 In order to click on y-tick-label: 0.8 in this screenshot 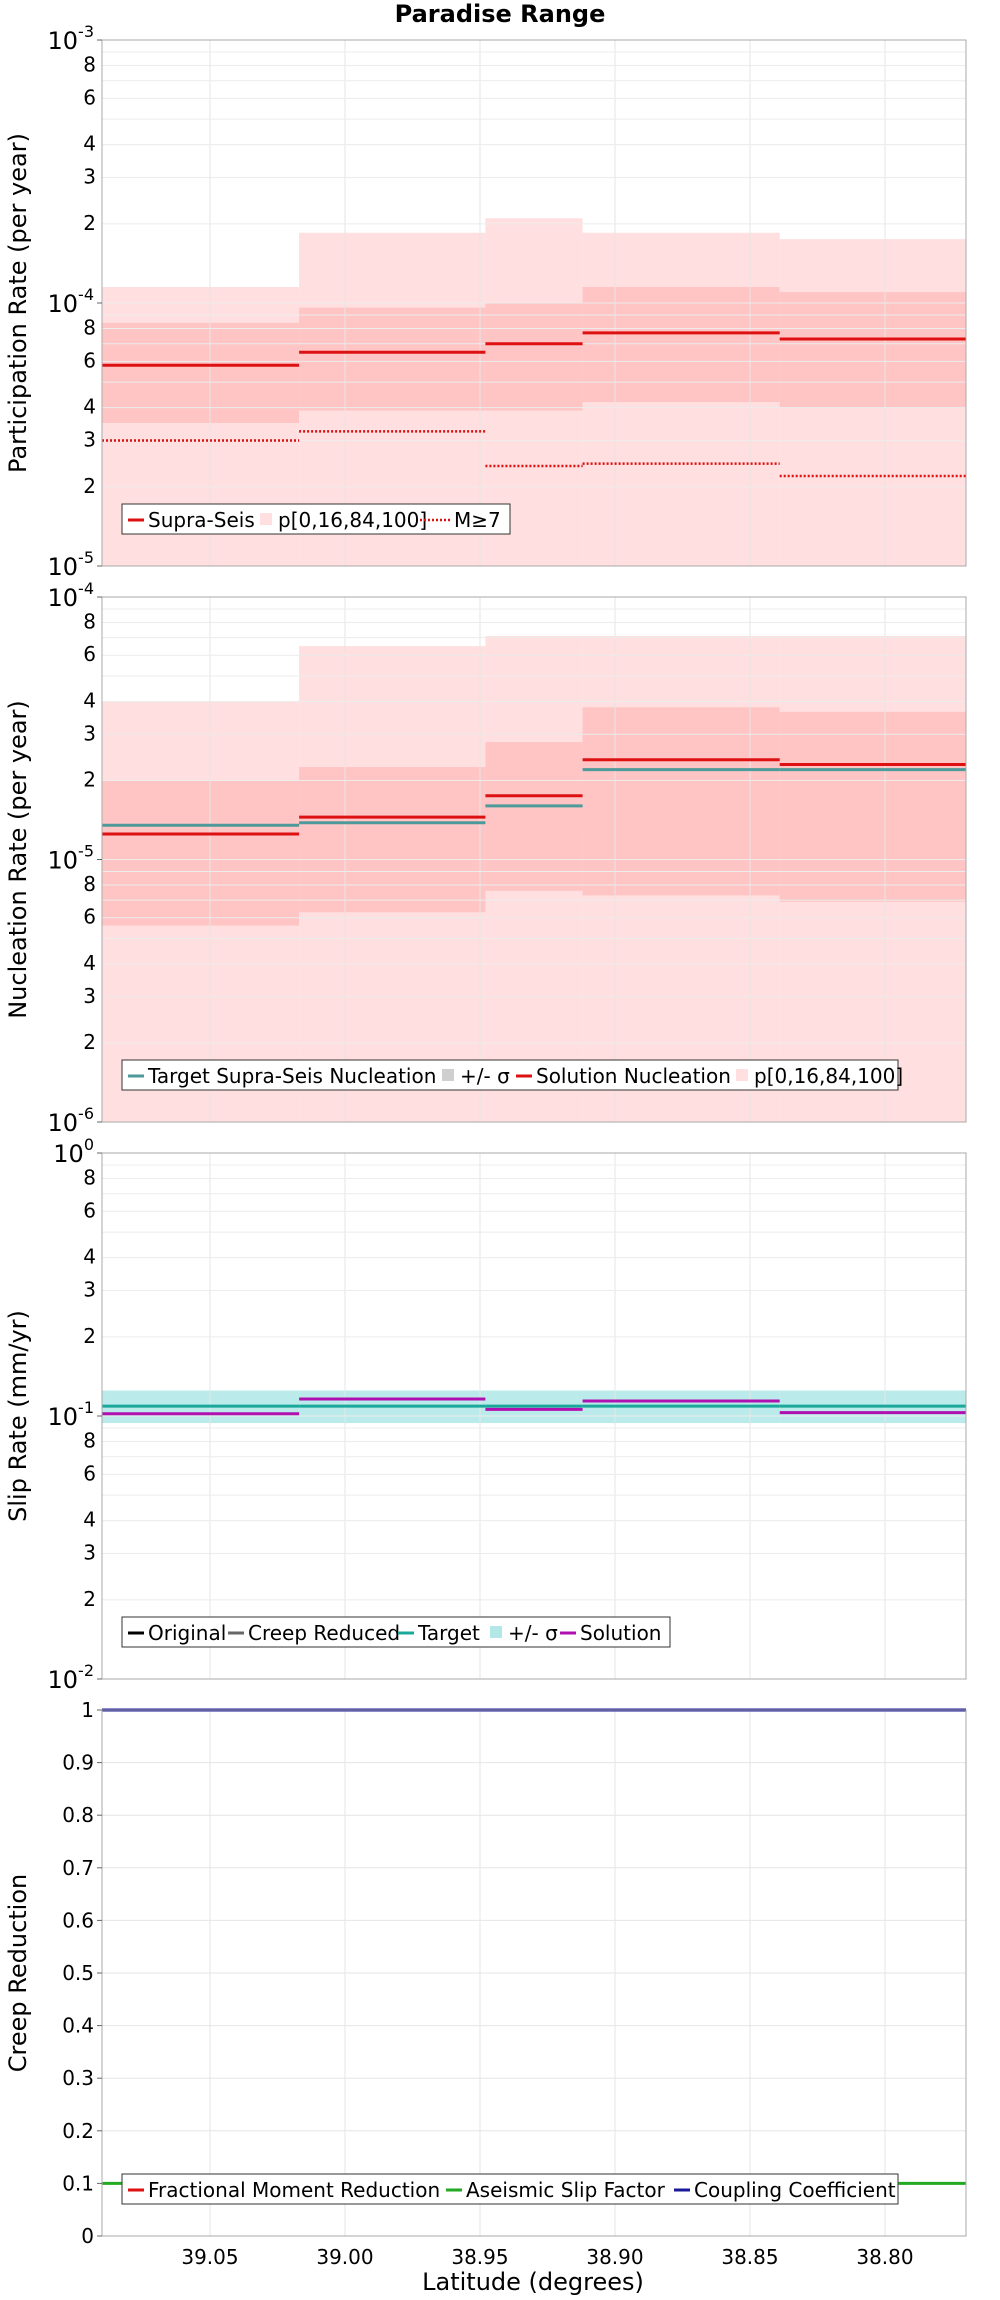, I will do `click(78, 1815)`.